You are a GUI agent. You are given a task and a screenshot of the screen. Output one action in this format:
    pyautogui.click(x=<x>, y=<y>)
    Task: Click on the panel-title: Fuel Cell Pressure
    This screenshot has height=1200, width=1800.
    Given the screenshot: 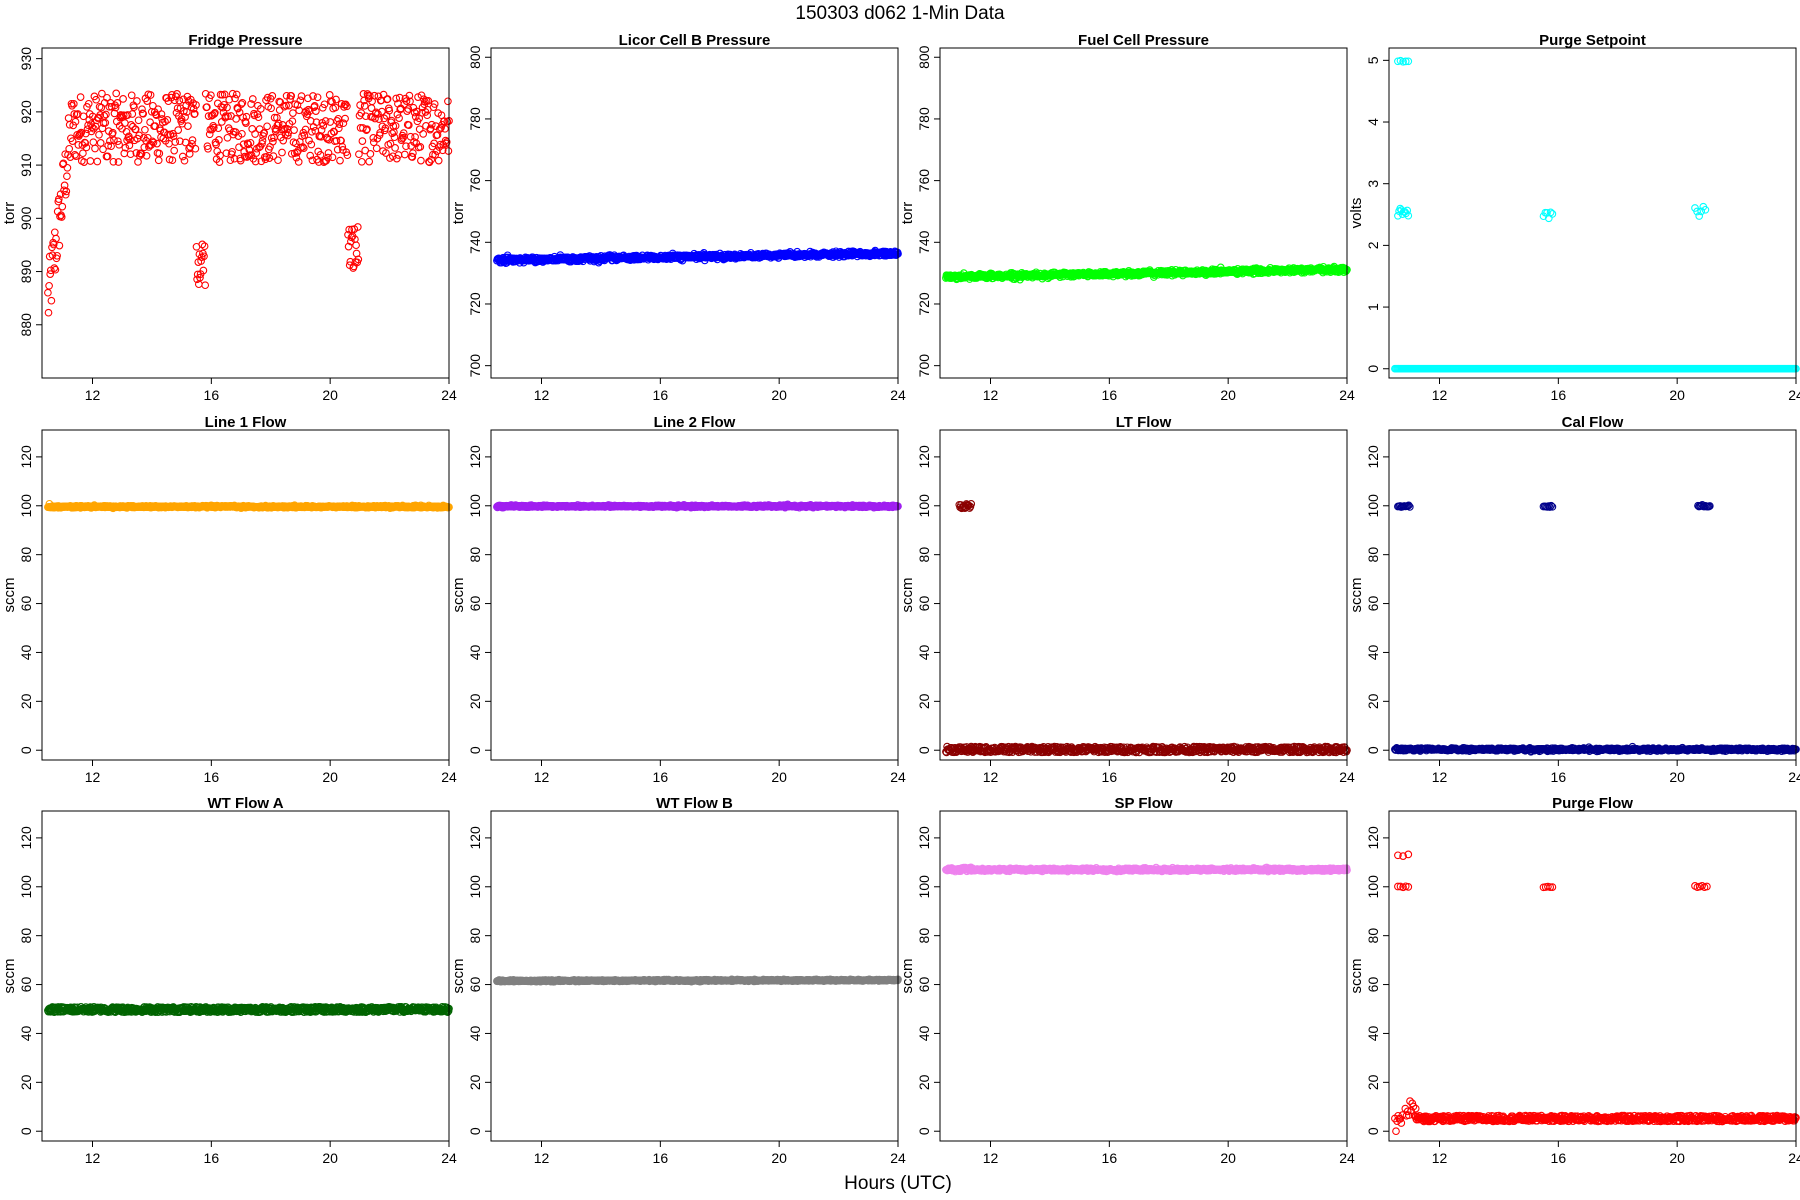 What is the action you would take?
    pyautogui.click(x=1143, y=40)
    